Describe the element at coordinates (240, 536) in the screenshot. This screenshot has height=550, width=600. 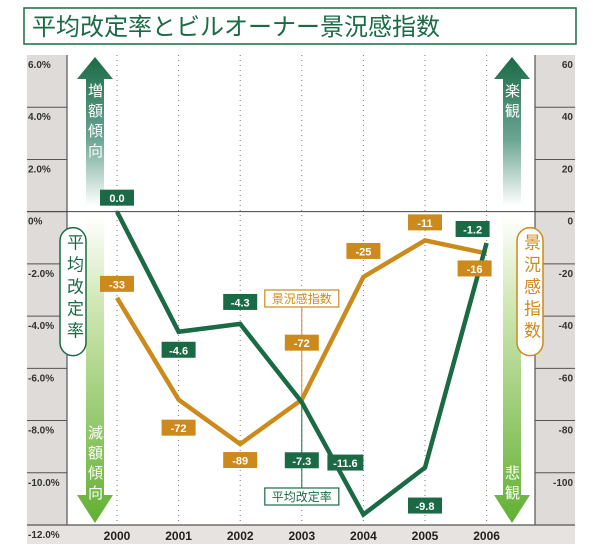
I see `x-tick-label: 2002` at that location.